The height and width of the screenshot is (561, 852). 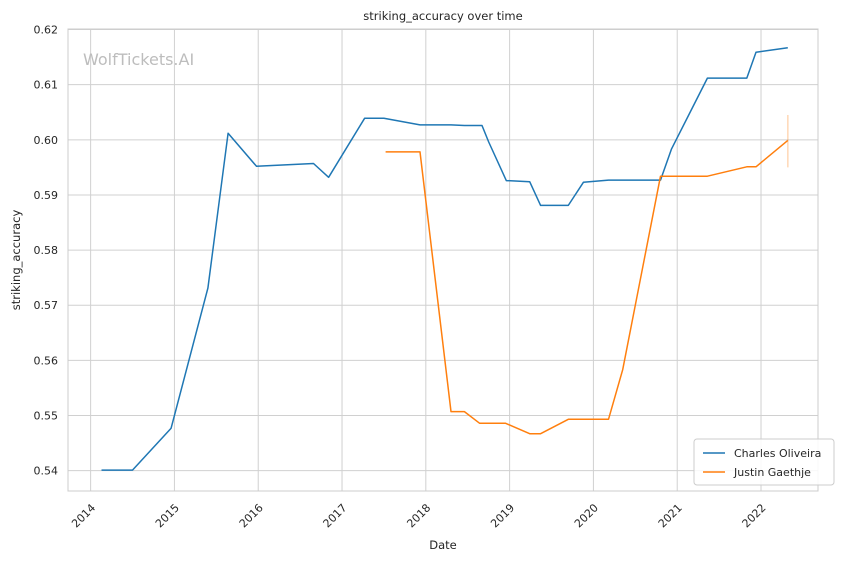 I want to click on chart-title: striking_accuracy over time, so click(x=442, y=16).